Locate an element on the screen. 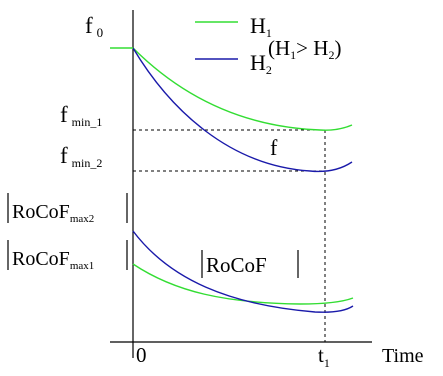 Image resolution: width=443 pixels, height=376 pixels. rocof-curve-h1 is located at coordinates (243, 284).